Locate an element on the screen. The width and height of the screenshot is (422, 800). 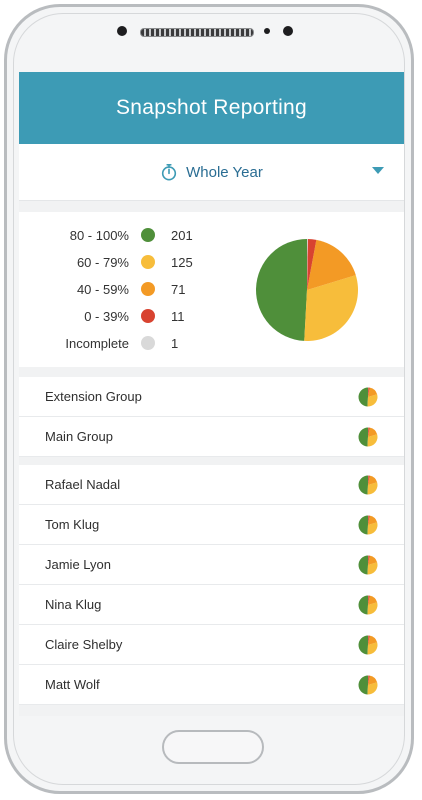
person-name: Jamie Lyon is located at coordinates (78, 564).